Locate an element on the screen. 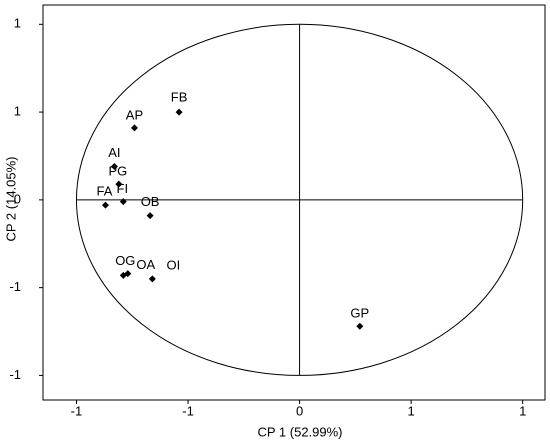 The width and height of the screenshot is (550, 442). point-label: PG is located at coordinates (117, 171).